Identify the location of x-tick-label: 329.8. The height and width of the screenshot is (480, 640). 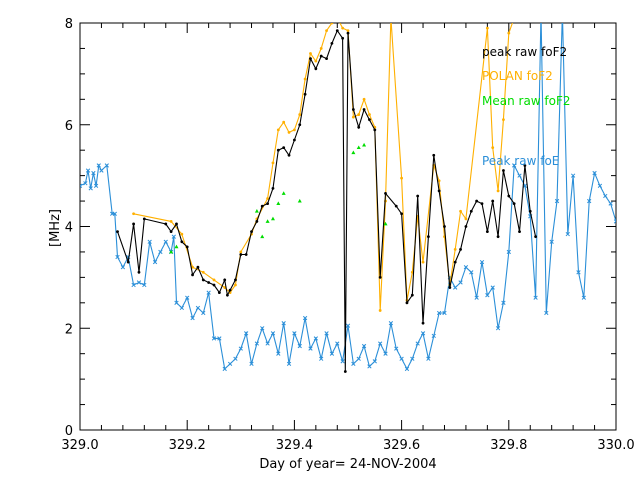
(508, 445).